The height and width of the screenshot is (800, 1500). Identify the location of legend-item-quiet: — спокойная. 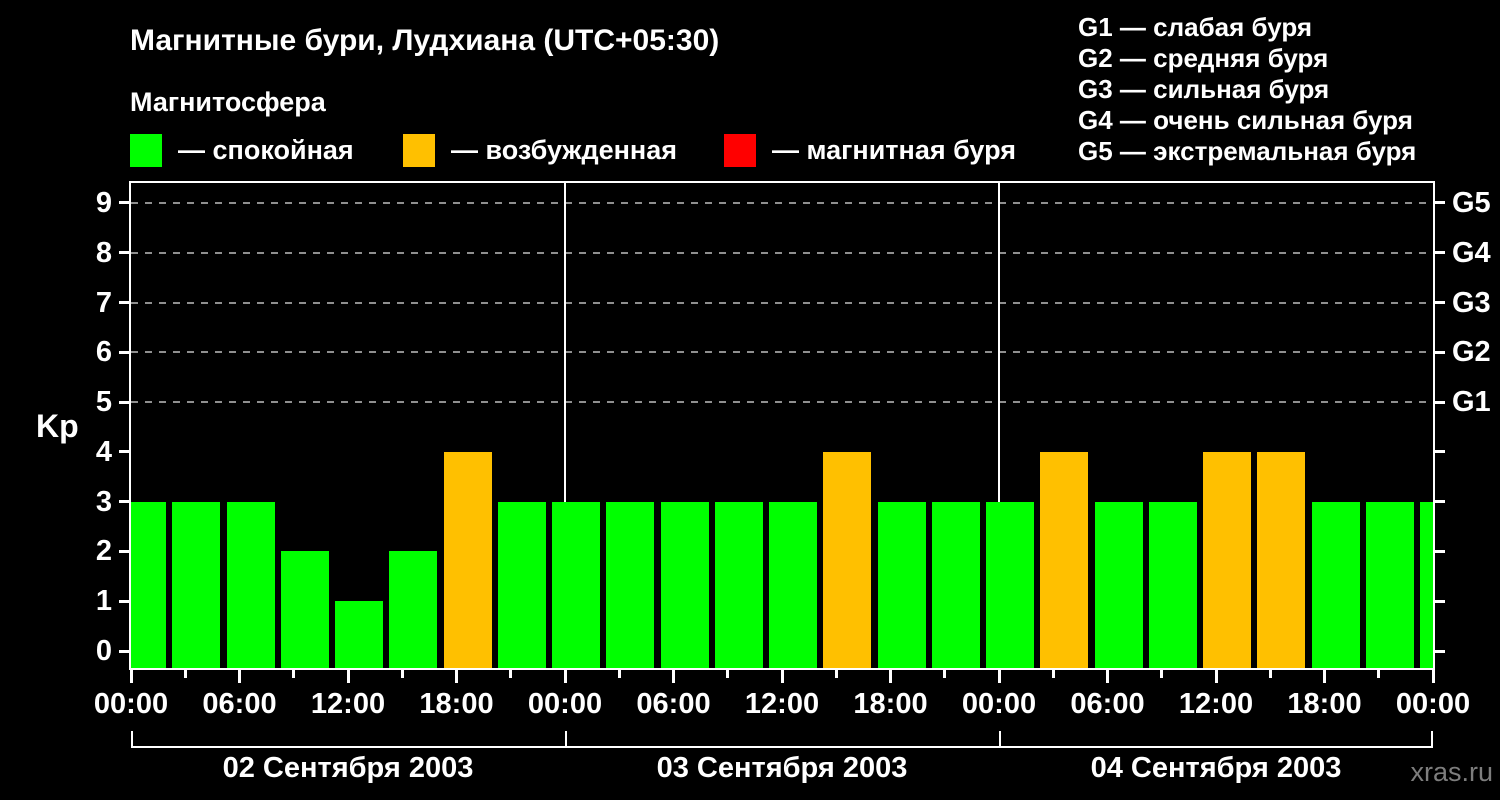
(242, 150).